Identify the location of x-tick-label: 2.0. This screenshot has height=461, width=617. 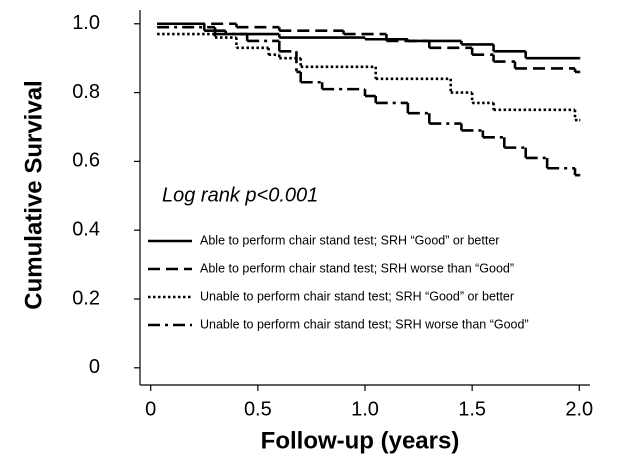
(579, 409).